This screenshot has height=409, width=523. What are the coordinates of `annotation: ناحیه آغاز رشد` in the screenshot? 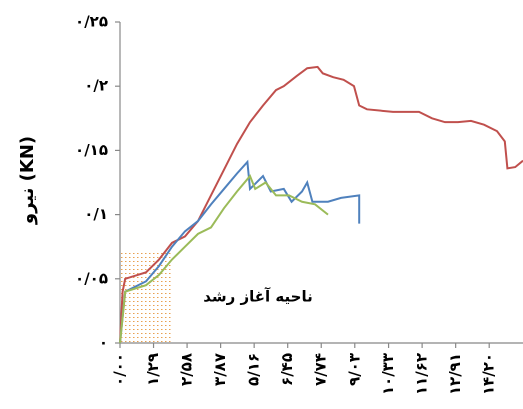 It's located at (257, 297).